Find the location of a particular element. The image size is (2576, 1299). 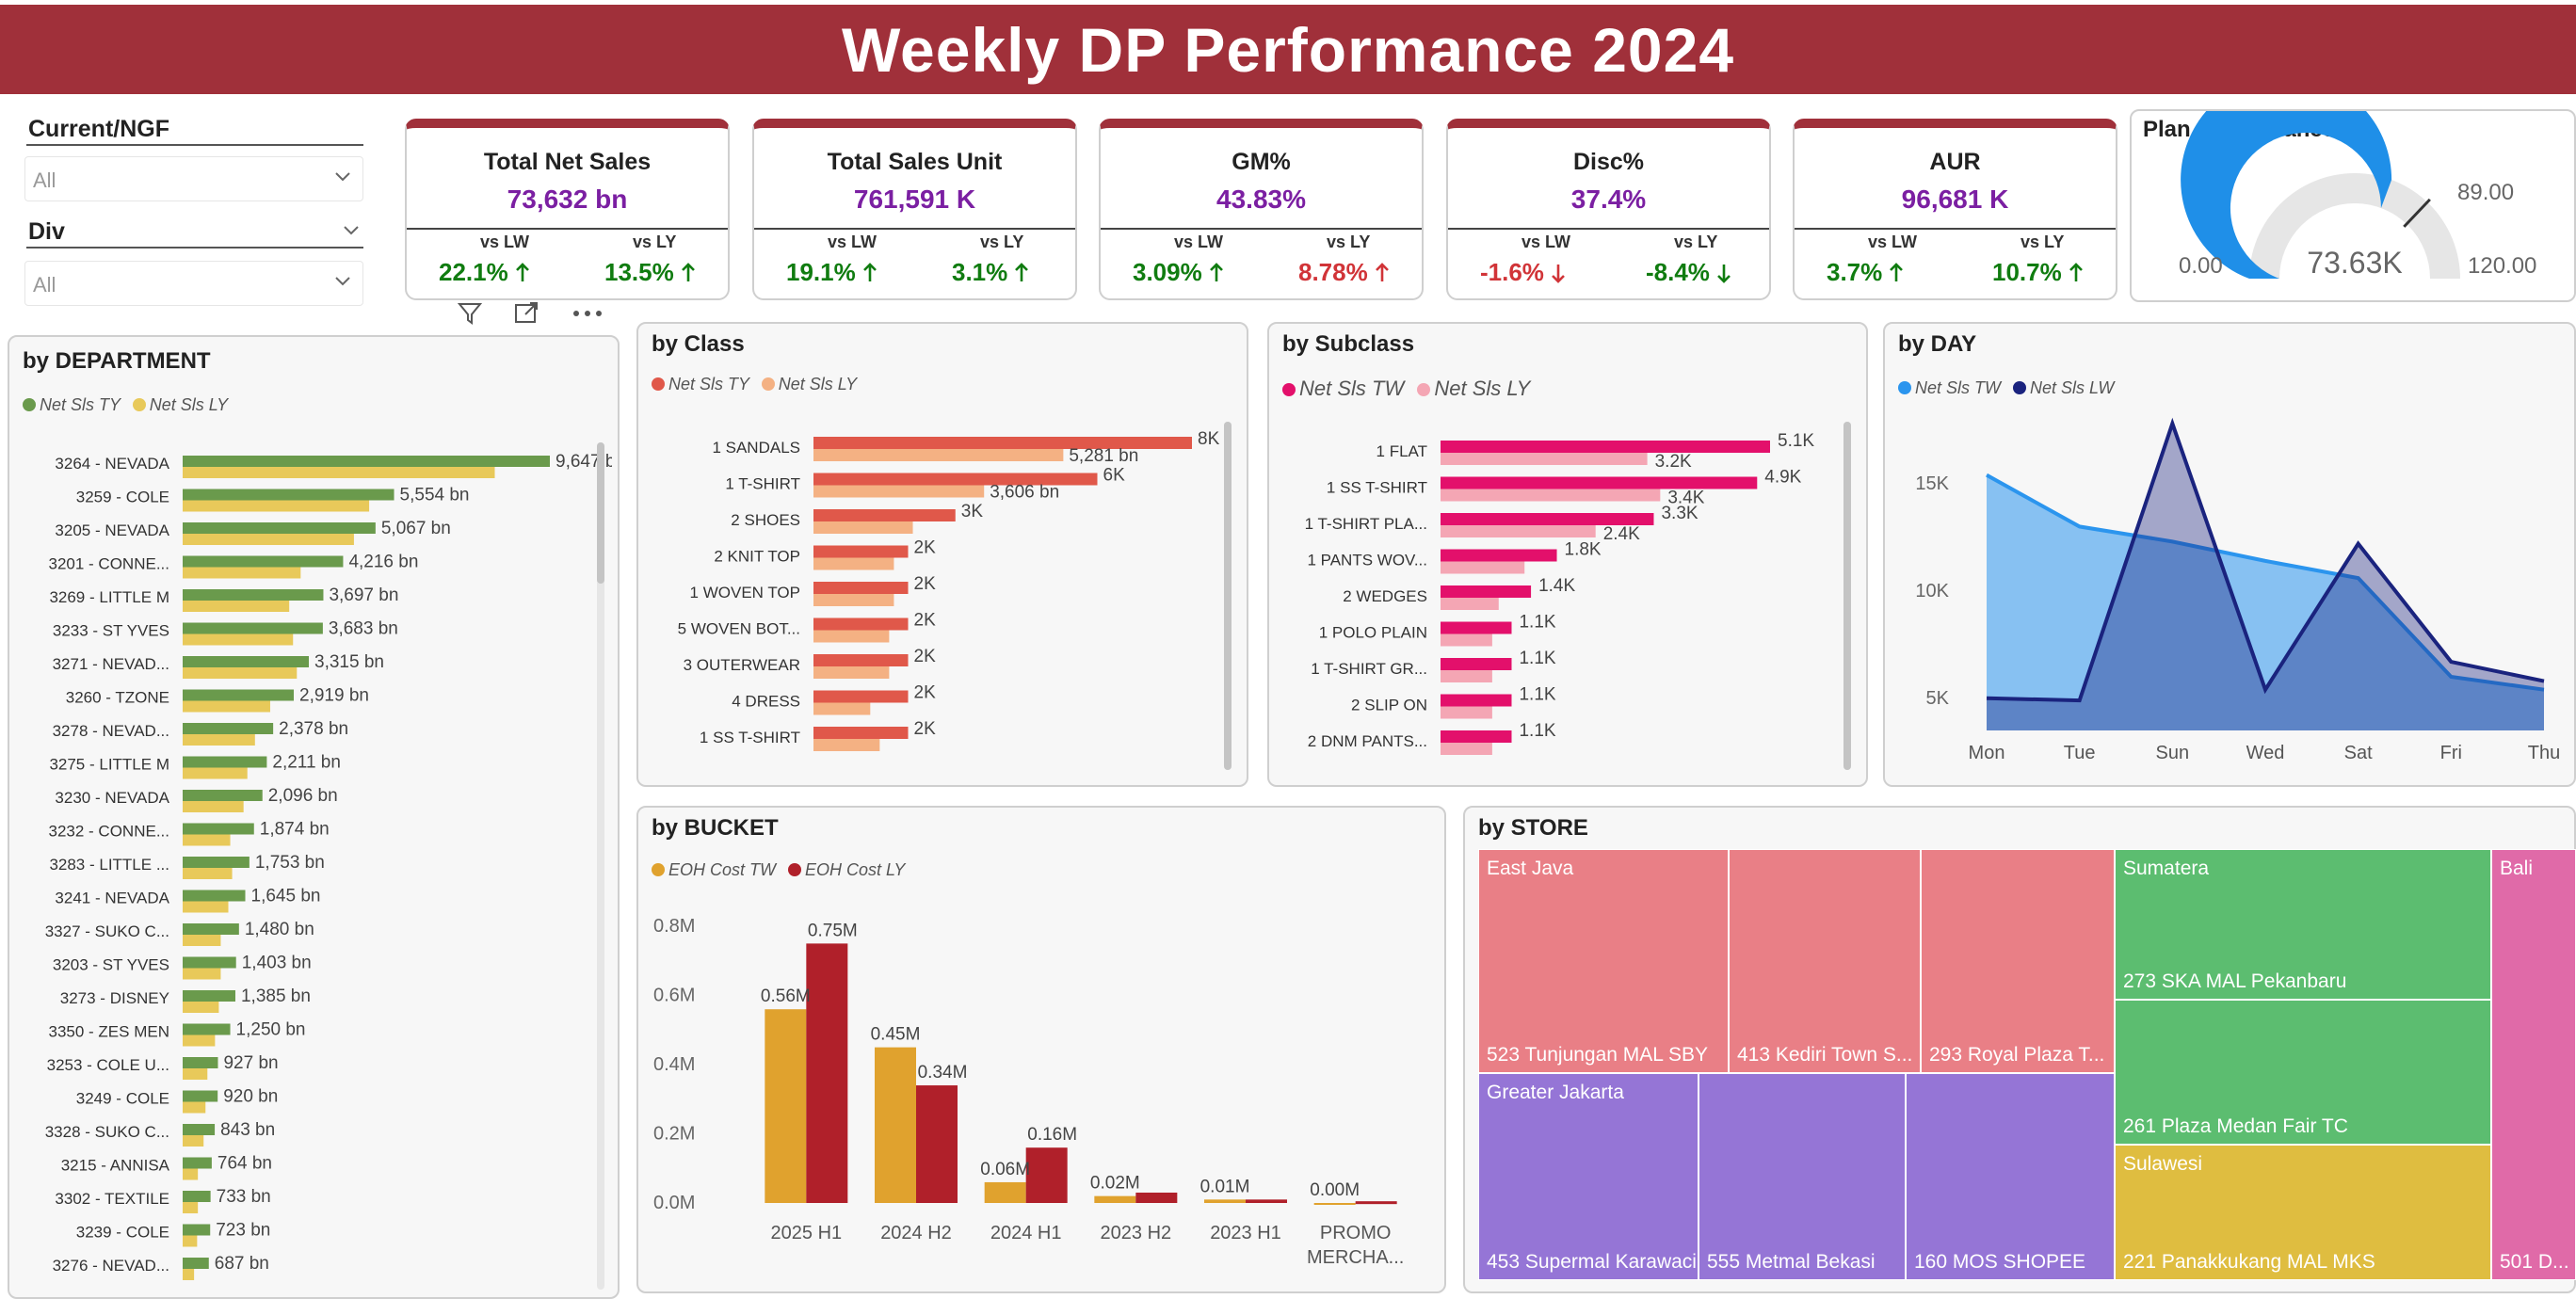

scrollbar is located at coordinates (600, 866).